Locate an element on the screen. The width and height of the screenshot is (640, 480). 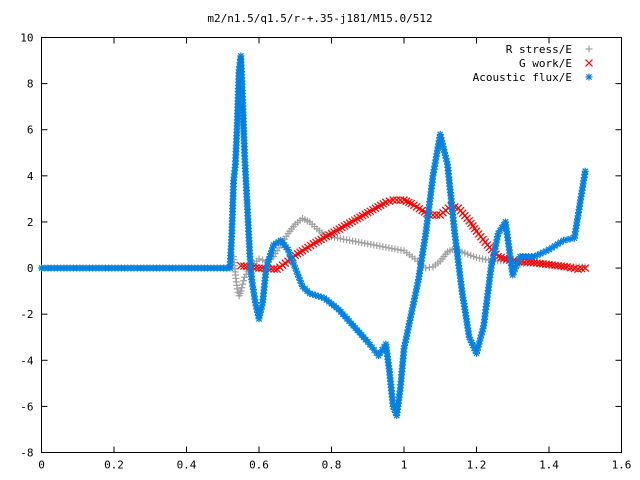
x-tick-label: 1 is located at coordinates (404, 465).